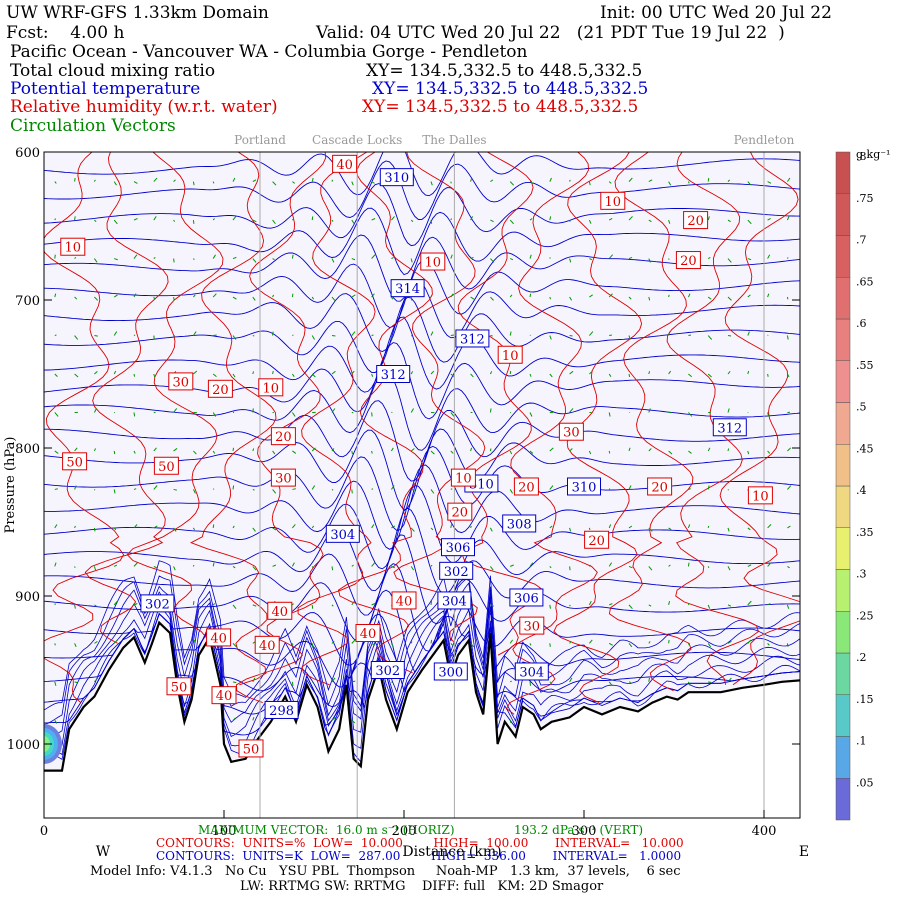 The image size is (900, 900). I want to click on rh-label: 40, so click(267, 644).